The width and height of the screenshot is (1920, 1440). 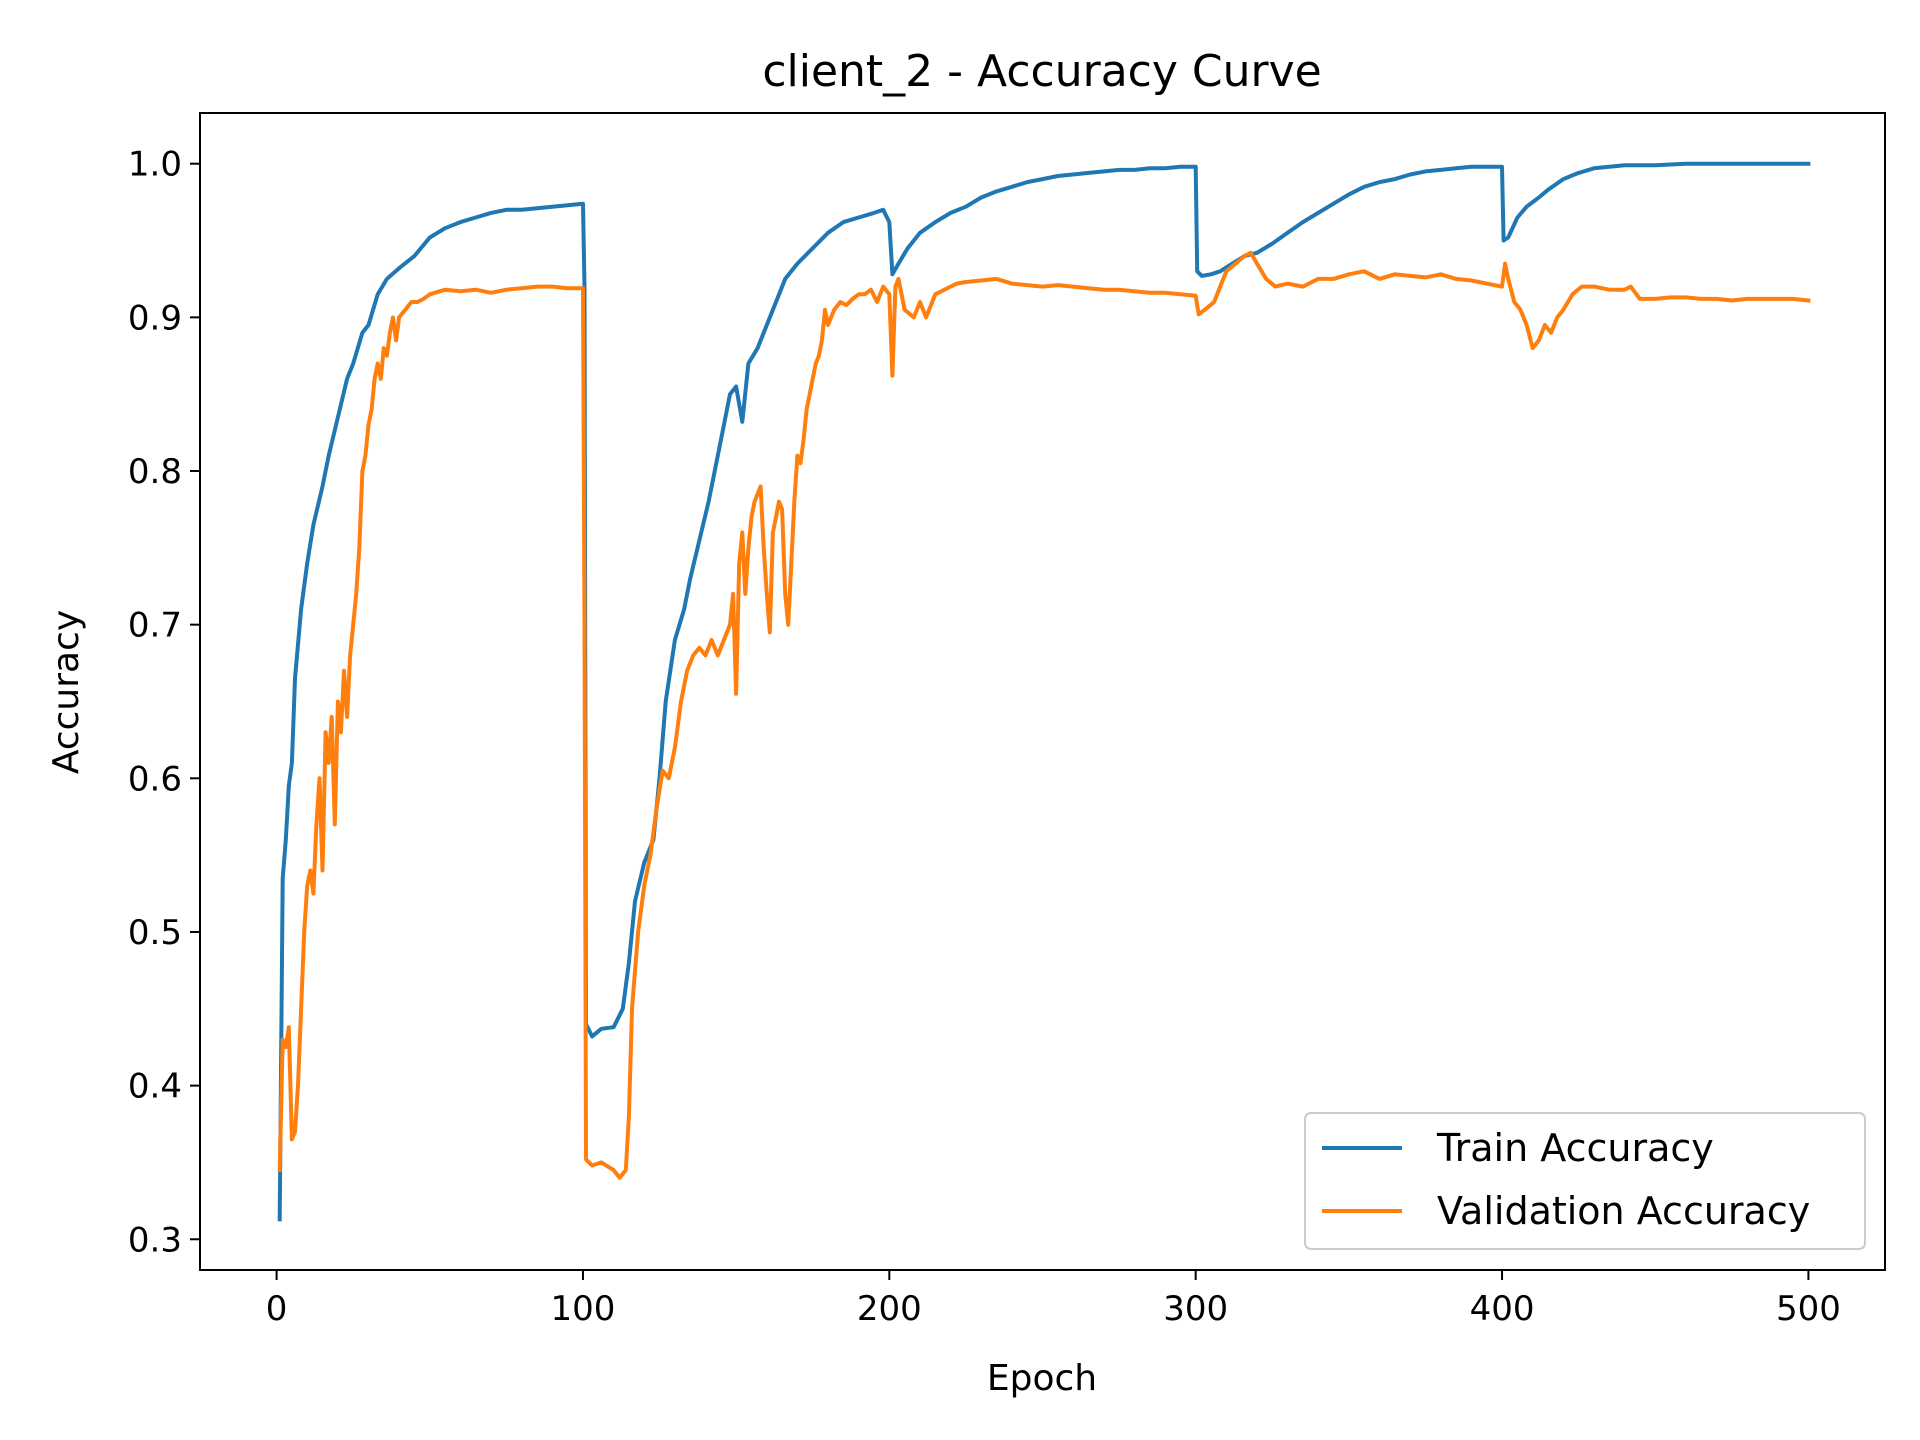 I want to click on y-tick-label: 0.3, so click(x=155, y=1240).